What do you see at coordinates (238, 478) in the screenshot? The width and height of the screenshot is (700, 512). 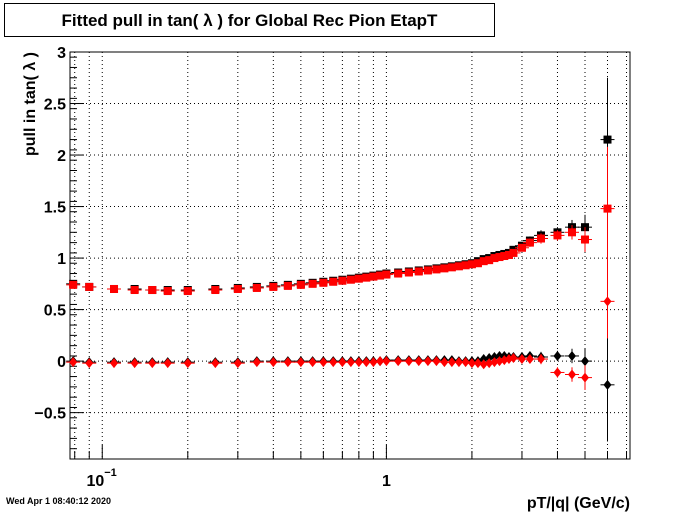 I see `x-tick-labels: 10 −1 1` at bounding box center [238, 478].